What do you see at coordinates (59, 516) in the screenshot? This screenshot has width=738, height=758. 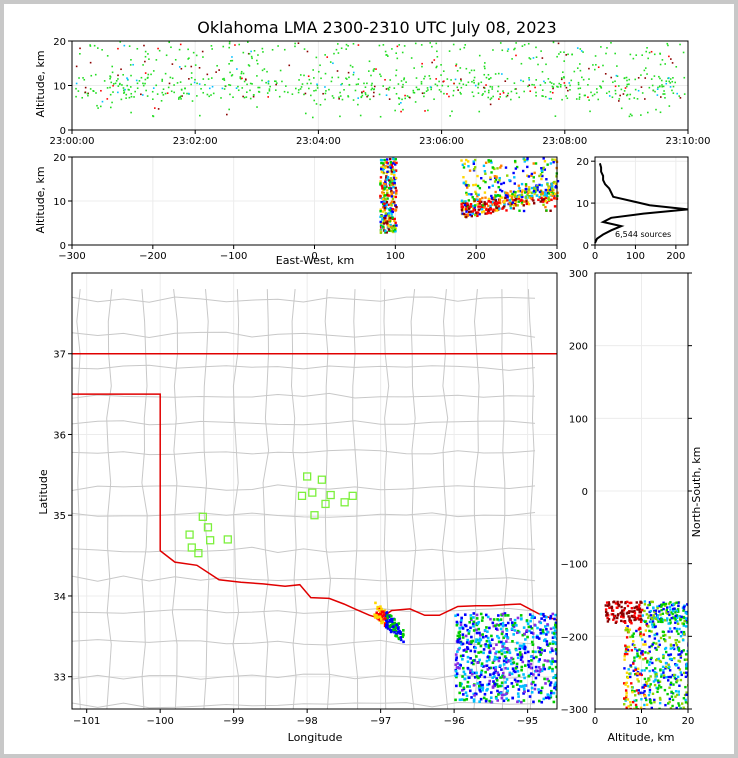 I see `lat-tick-label: 35` at bounding box center [59, 516].